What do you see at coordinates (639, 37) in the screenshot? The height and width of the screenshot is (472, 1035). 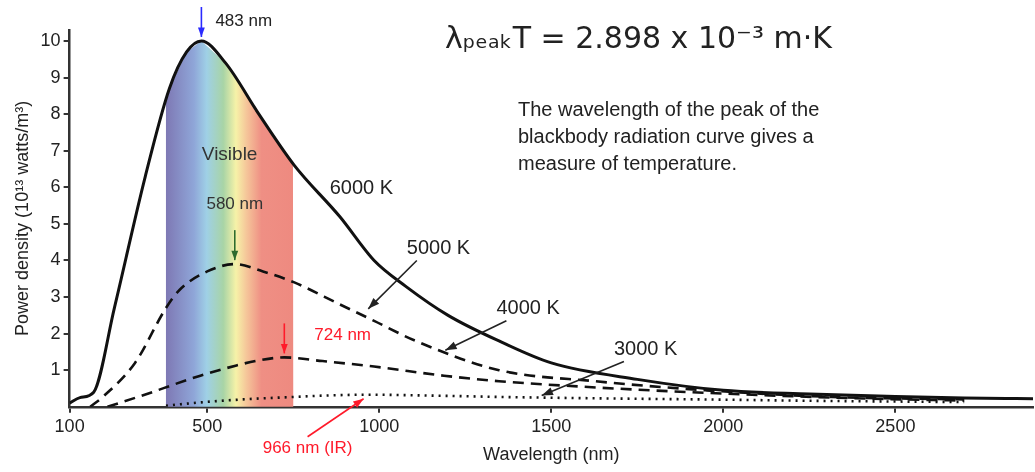 I see `annotation: λₚₑₐₖT = 2.898 x 10⁻³ m·K` at bounding box center [639, 37].